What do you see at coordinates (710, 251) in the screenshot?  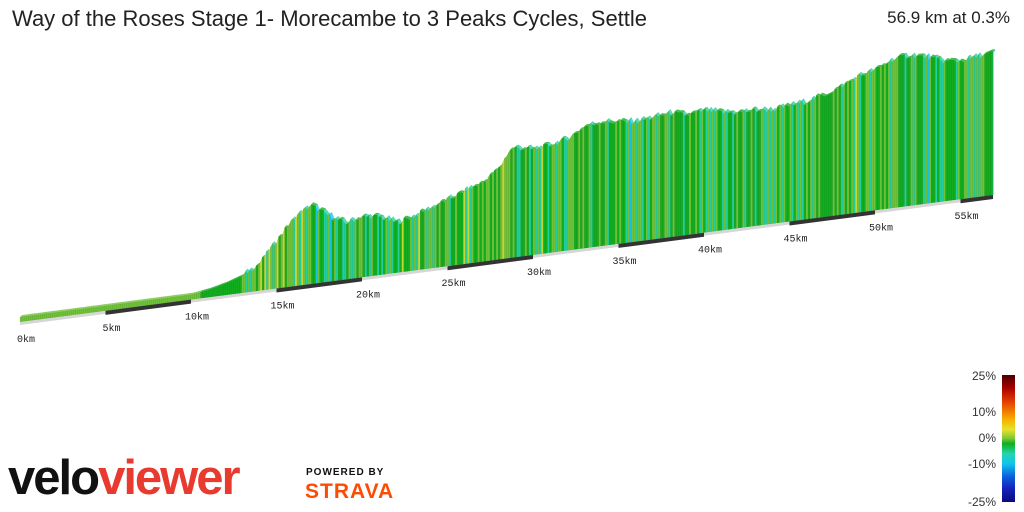 I see `x-tick-label: 40km` at bounding box center [710, 251].